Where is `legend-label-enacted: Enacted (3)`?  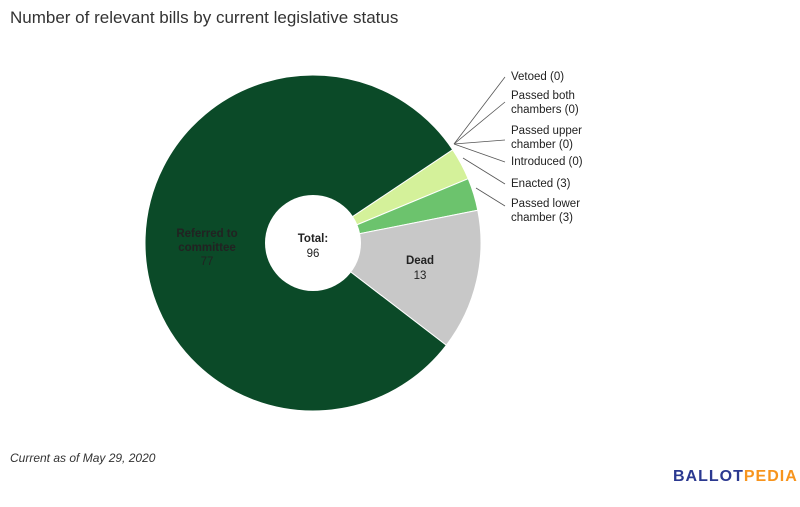
legend-label-enacted: Enacted (3) is located at coordinates (541, 184).